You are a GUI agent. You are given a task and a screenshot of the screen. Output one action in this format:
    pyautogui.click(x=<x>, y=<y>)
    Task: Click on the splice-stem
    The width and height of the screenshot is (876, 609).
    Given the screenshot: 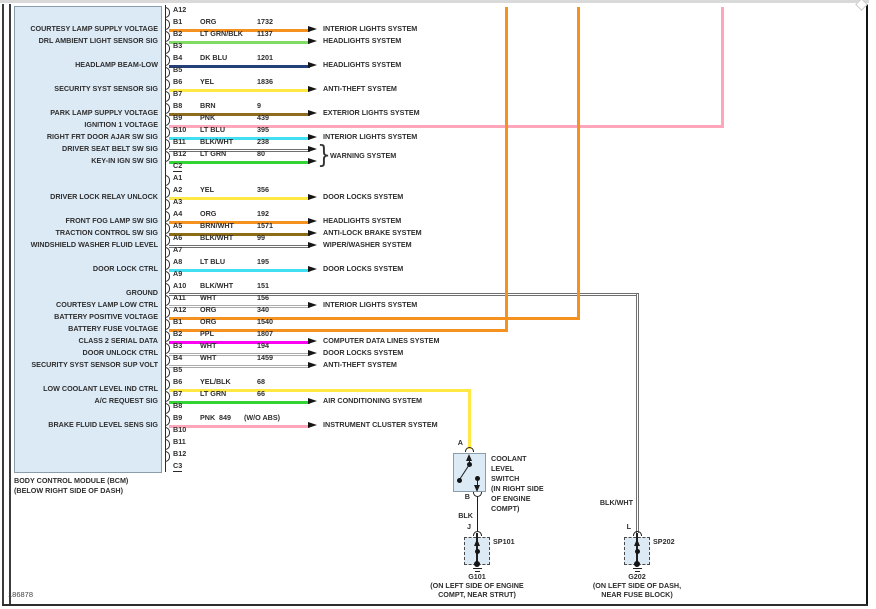 What is the action you would take?
    pyautogui.click(x=637, y=548)
    